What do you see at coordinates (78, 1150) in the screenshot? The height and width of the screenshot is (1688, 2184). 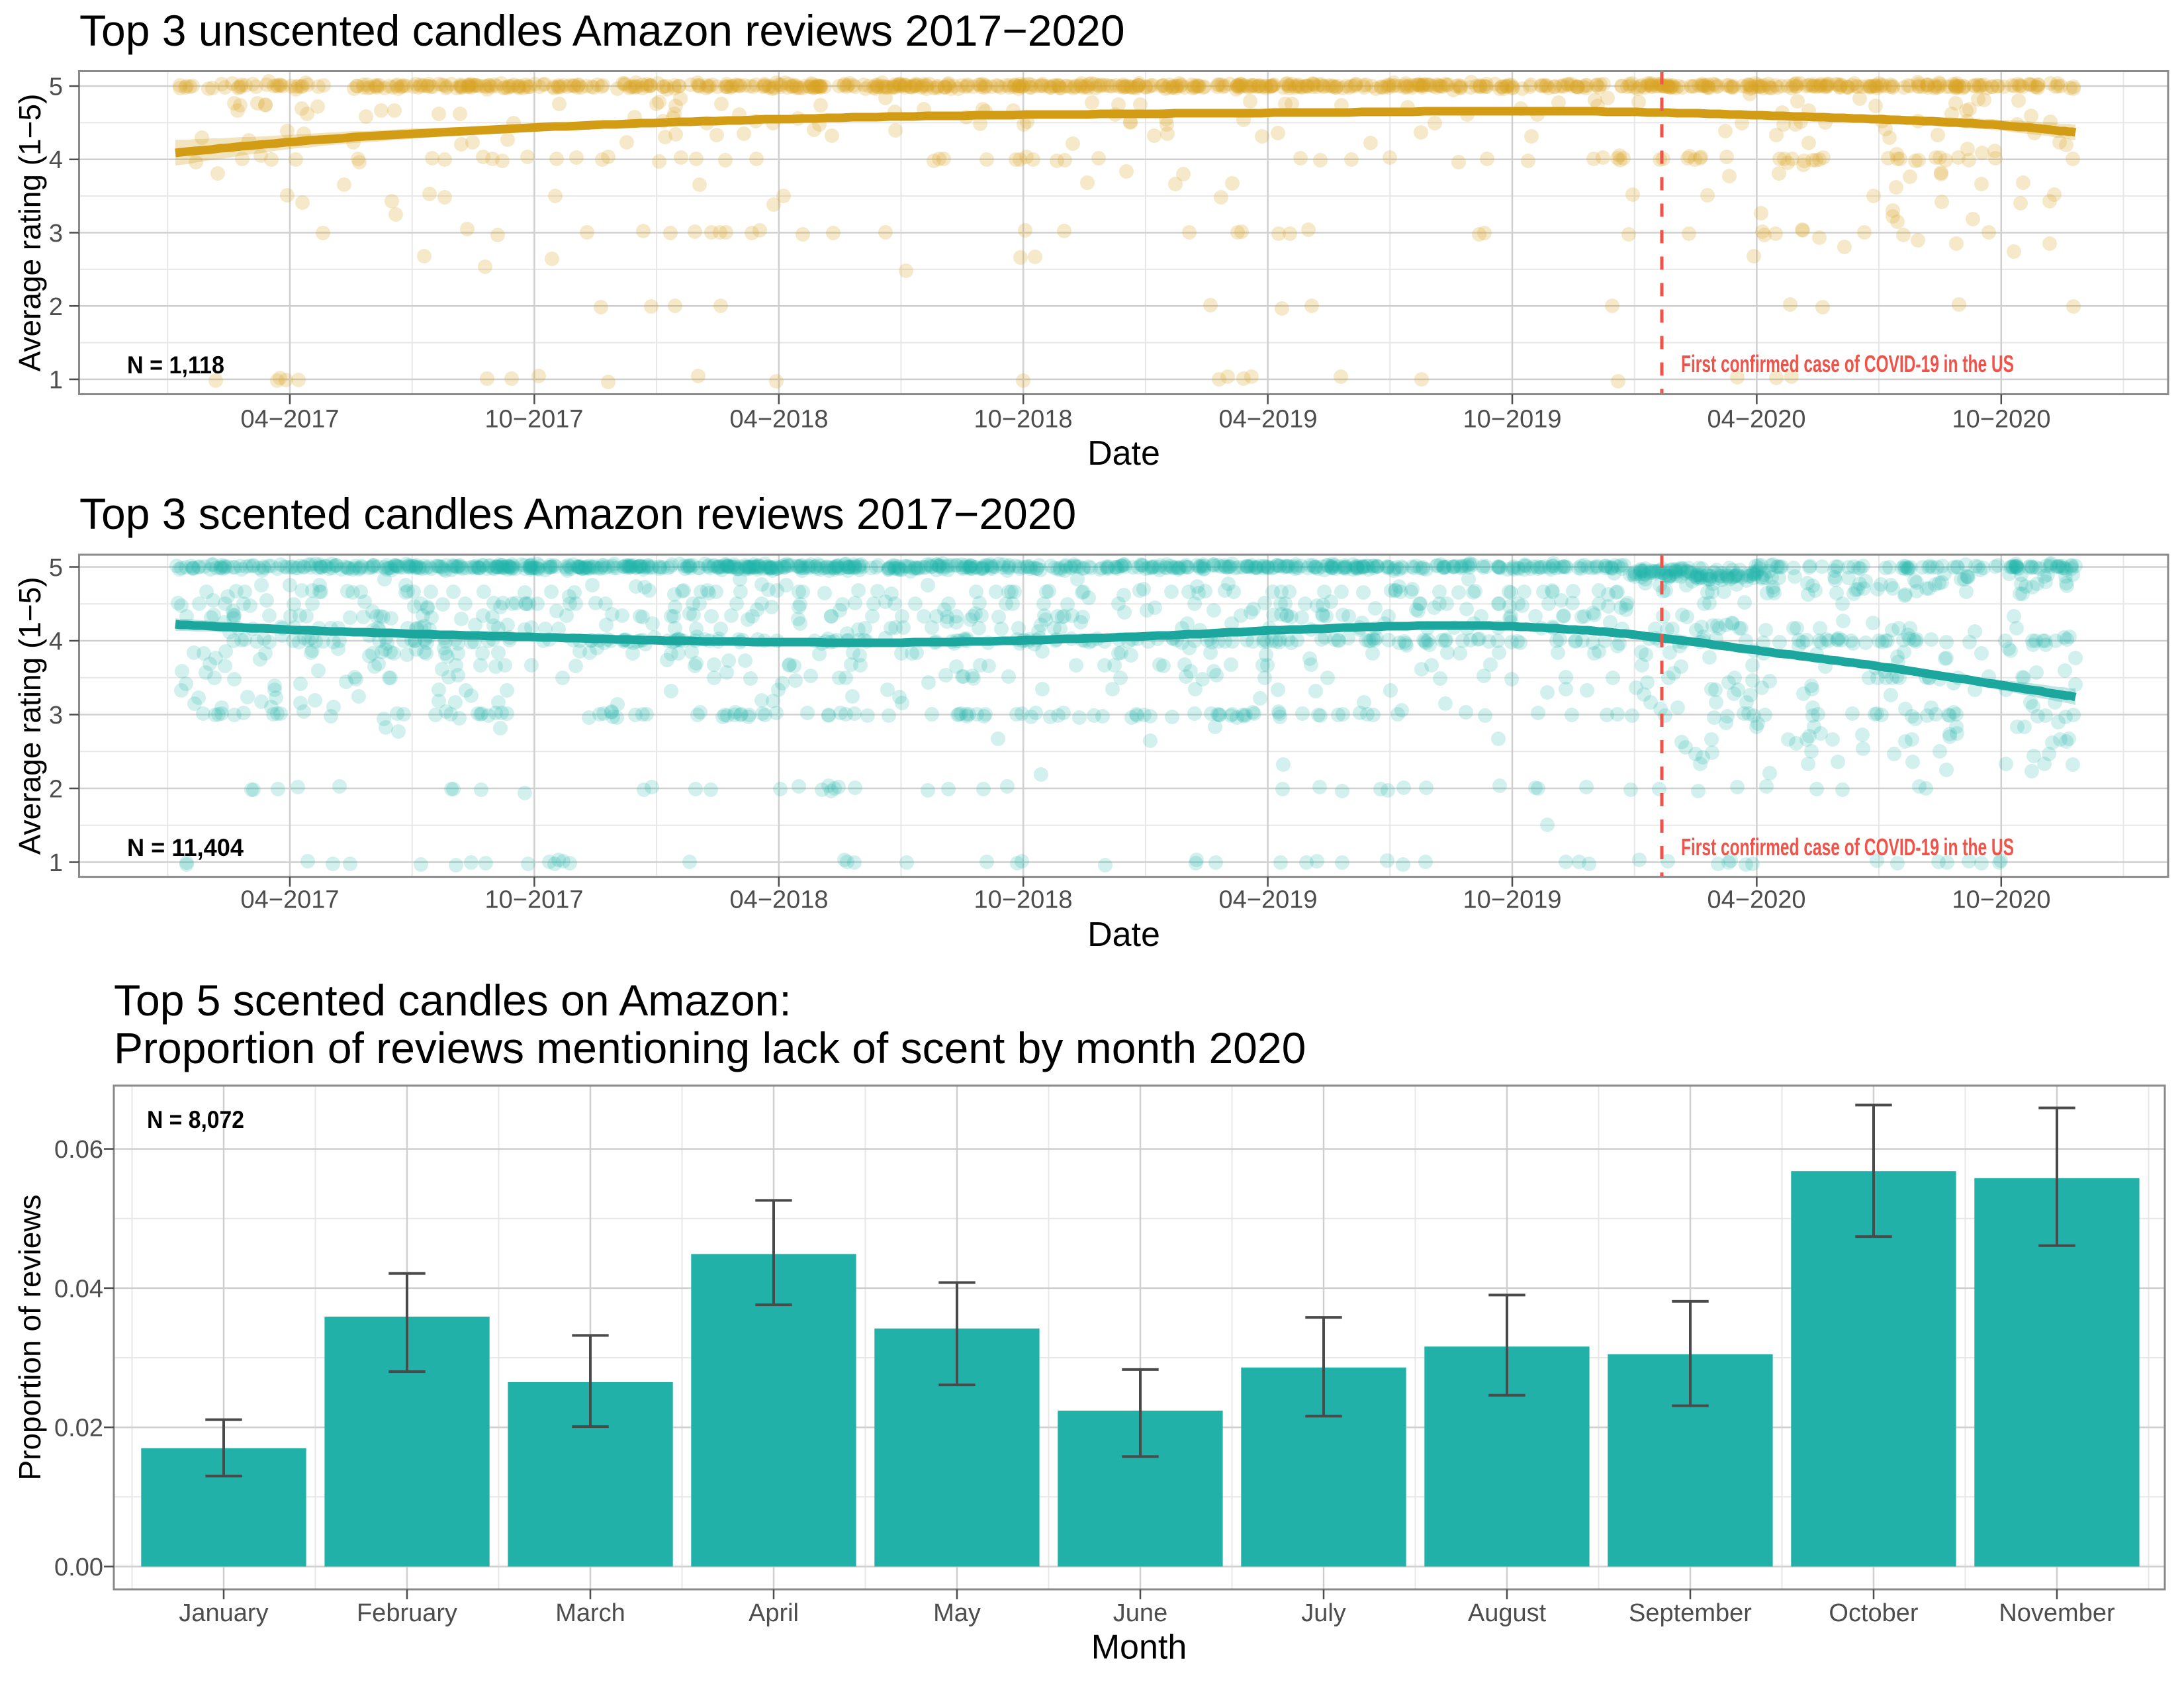 I see `svg-text: 0.06` at bounding box center [78, 1150].